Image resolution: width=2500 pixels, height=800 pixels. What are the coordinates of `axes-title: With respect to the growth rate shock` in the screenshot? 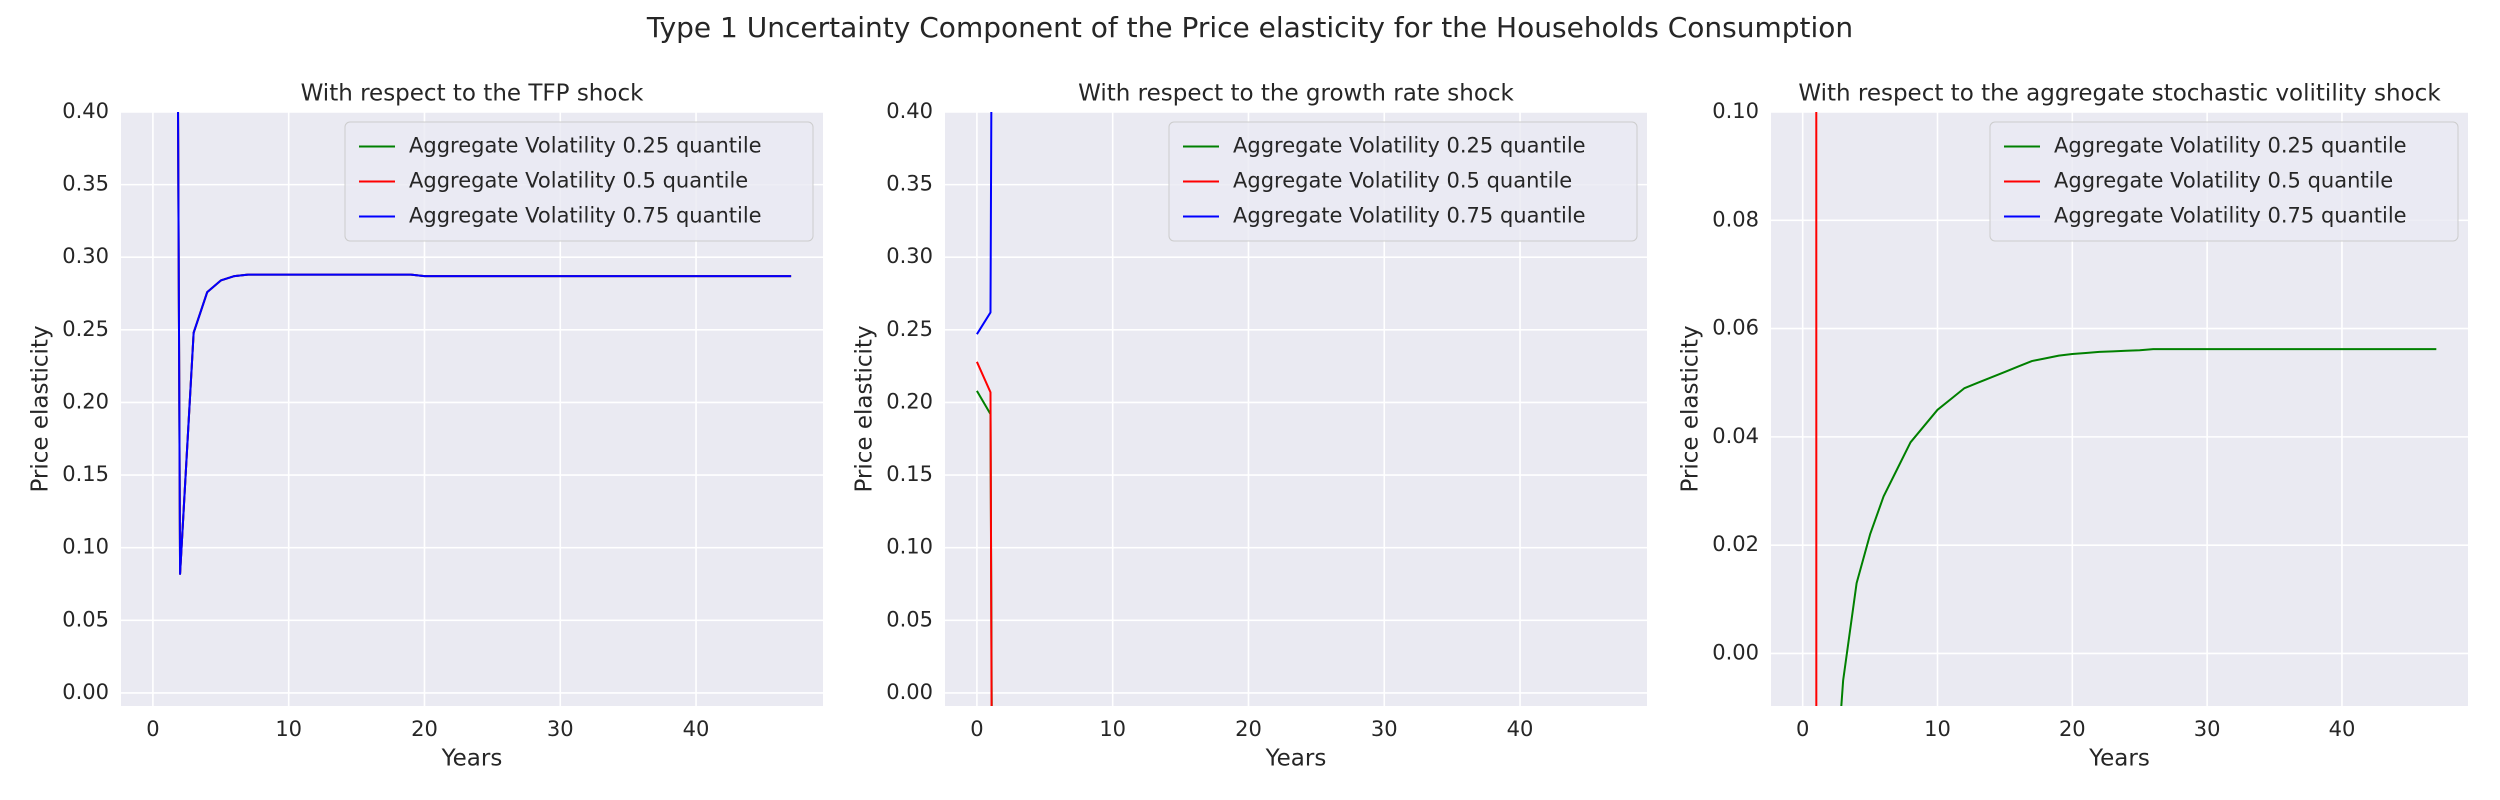 It's located at (1296, 94).